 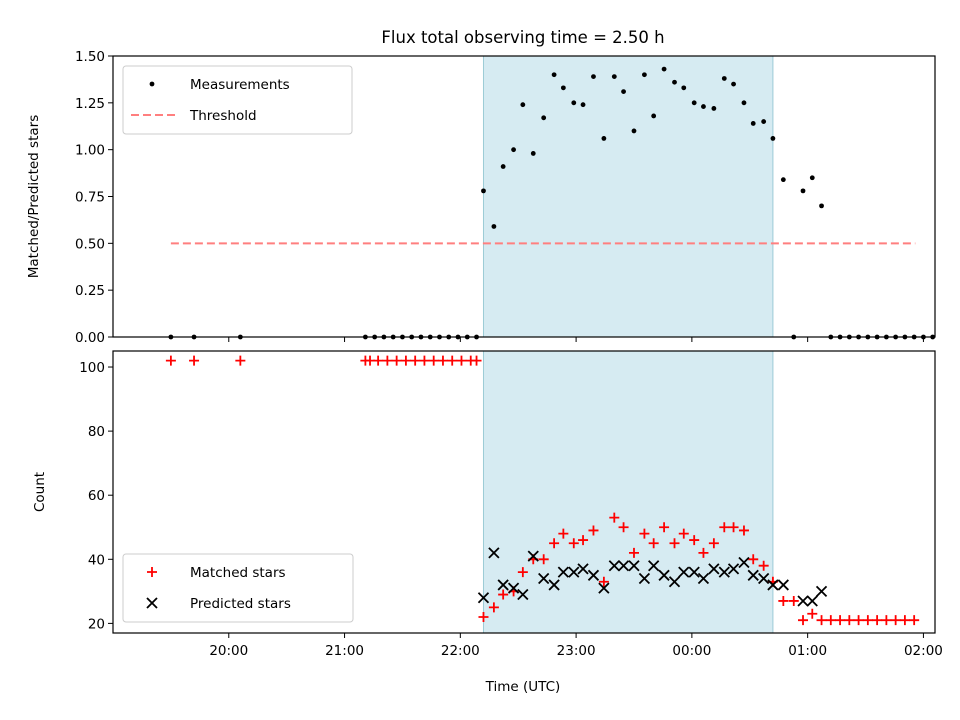 What do you see at coordinates (90, 104) in the screenshot?
I see `y-tick-label-top: 1.25` at bounding box center [90, 104].